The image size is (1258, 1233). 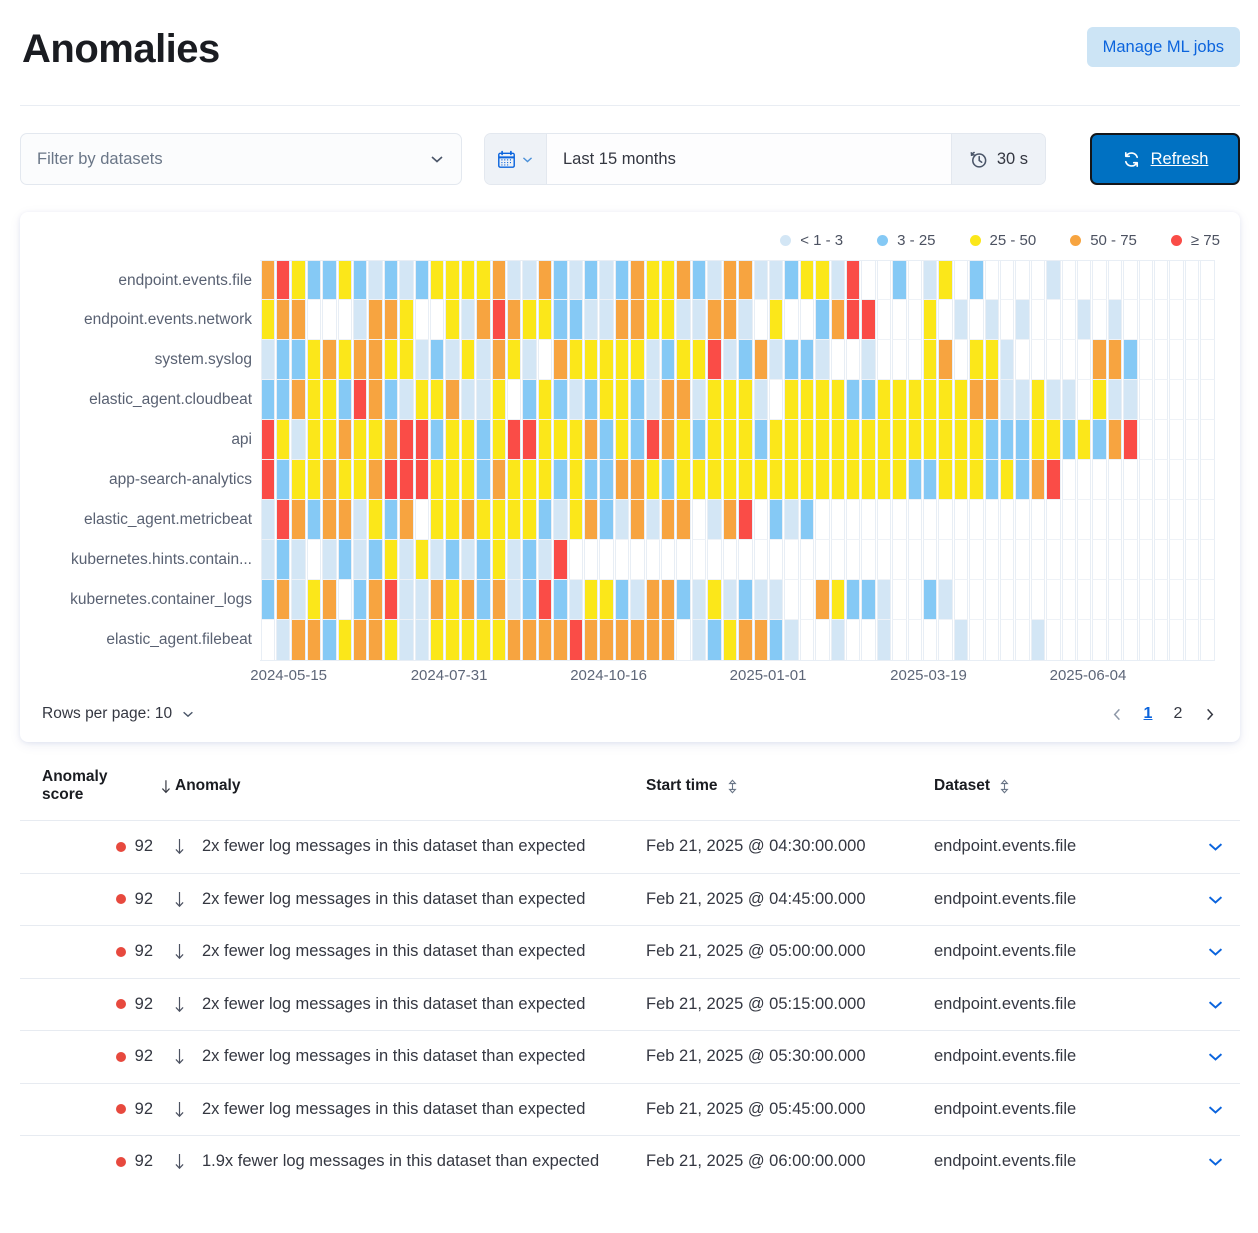 What do you see at coordinates (1209, 714) in the screenshot?
I see `pagination-next-button` at bounding box center [1209, 714].